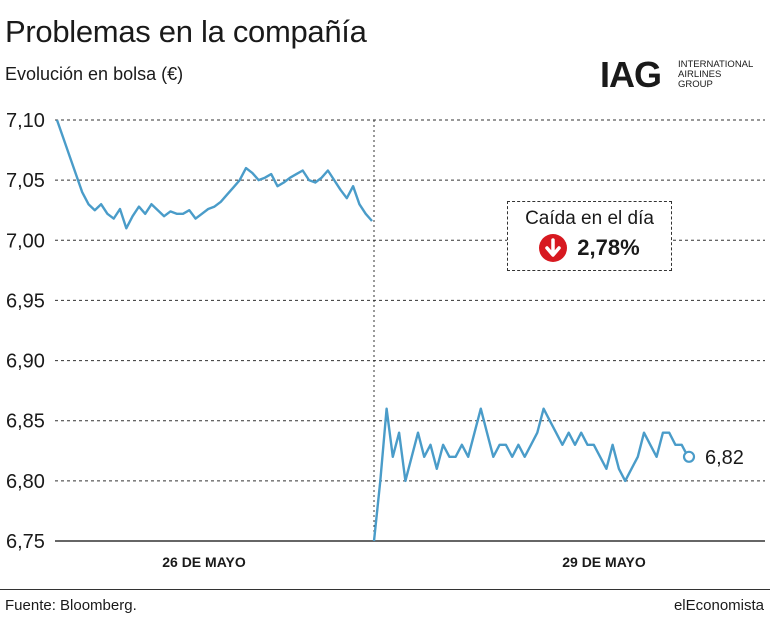 Image resolution: width=770 pixels, height=620 pixels. I want to click on down-arrow-icon, so click(553, 248).